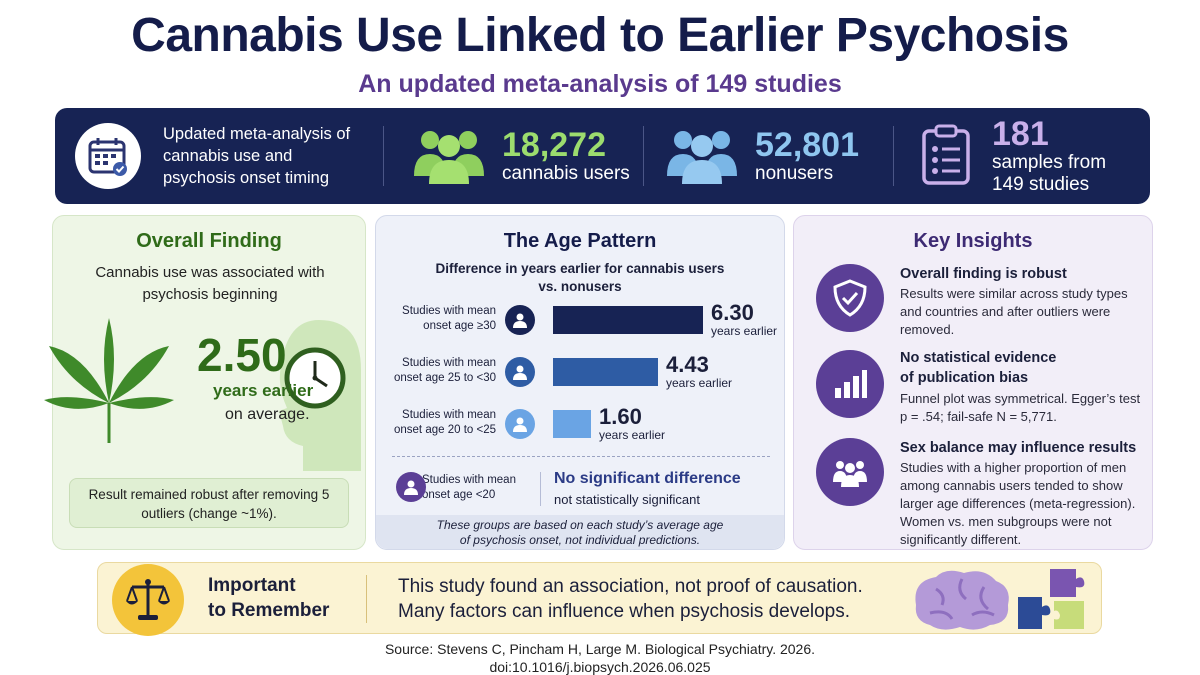 This screenshot has width=1200, height=675. I want to click on stat-samples: 181 samples from 149 studies, so click(1013, 156).